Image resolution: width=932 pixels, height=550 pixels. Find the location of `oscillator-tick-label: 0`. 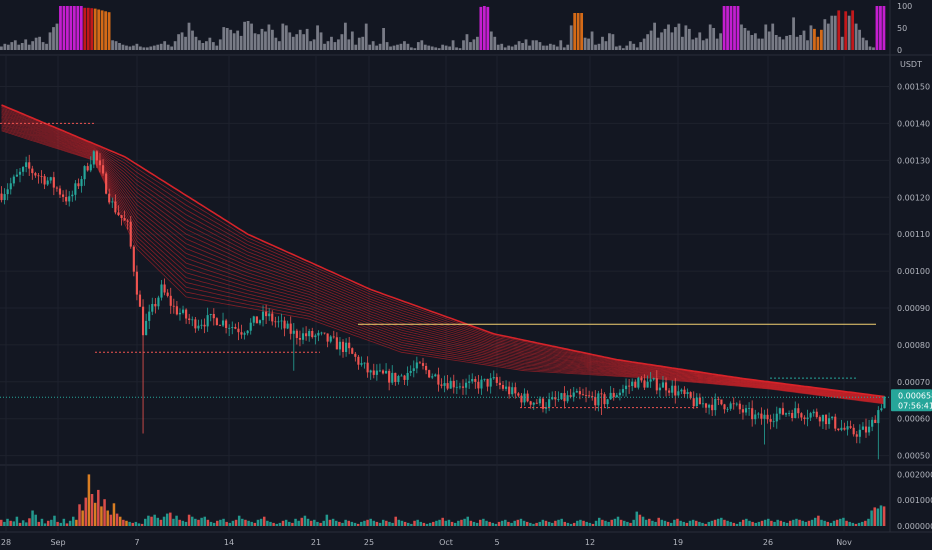

oscillator-tick-label: 0 is located at coordinates (899, 50).